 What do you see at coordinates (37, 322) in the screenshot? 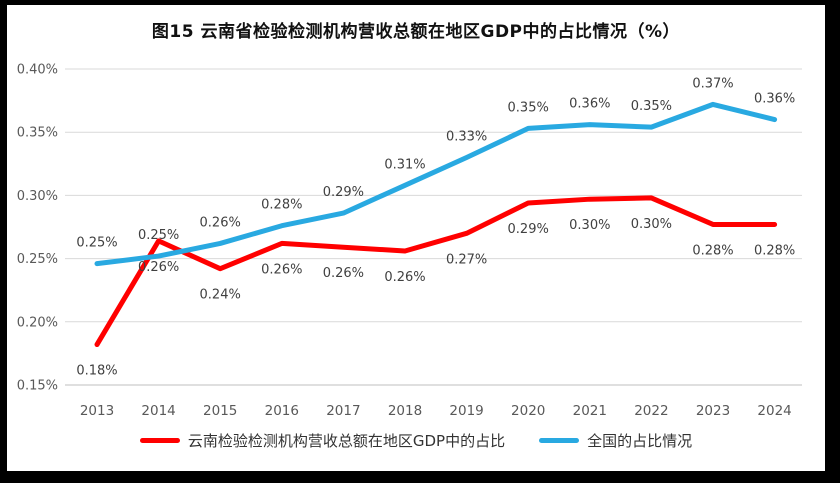
I see `y-axis-tick-label: 0.20%` at bounding box center [37, 322].